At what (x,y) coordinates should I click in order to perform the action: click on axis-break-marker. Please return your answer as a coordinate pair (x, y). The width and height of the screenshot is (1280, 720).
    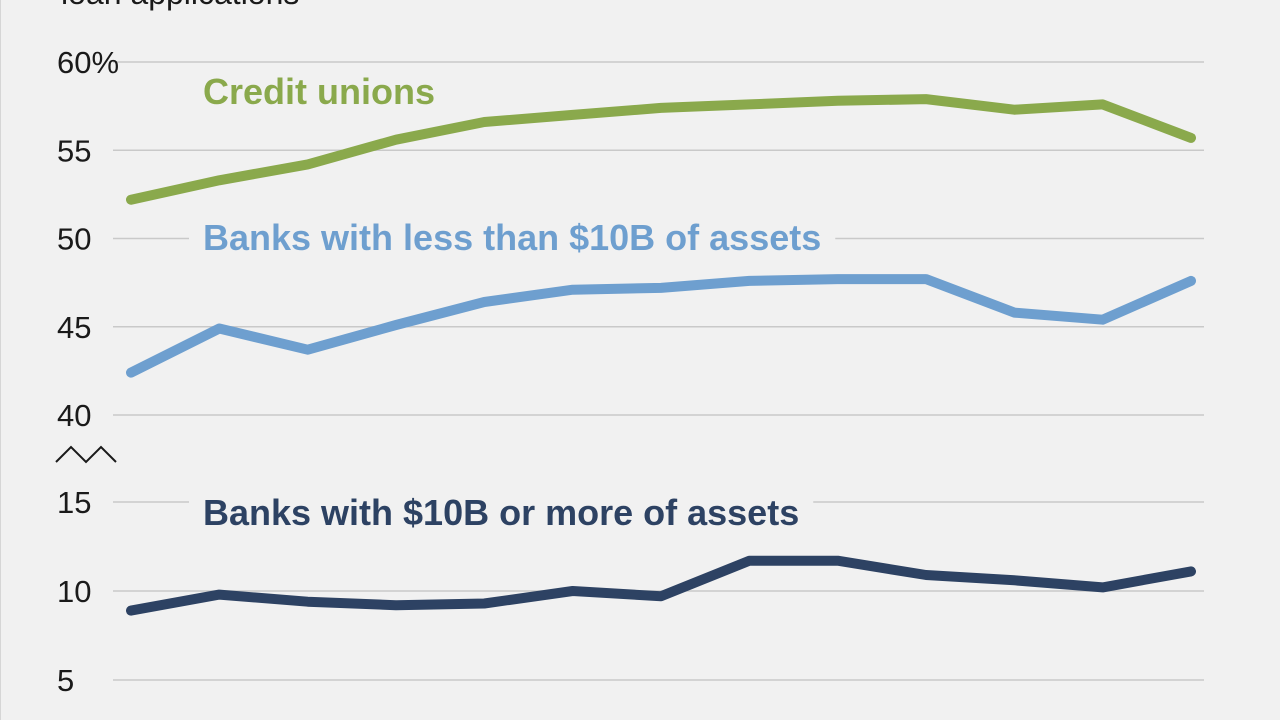
    Looking at the image, I should click on (86, 454).